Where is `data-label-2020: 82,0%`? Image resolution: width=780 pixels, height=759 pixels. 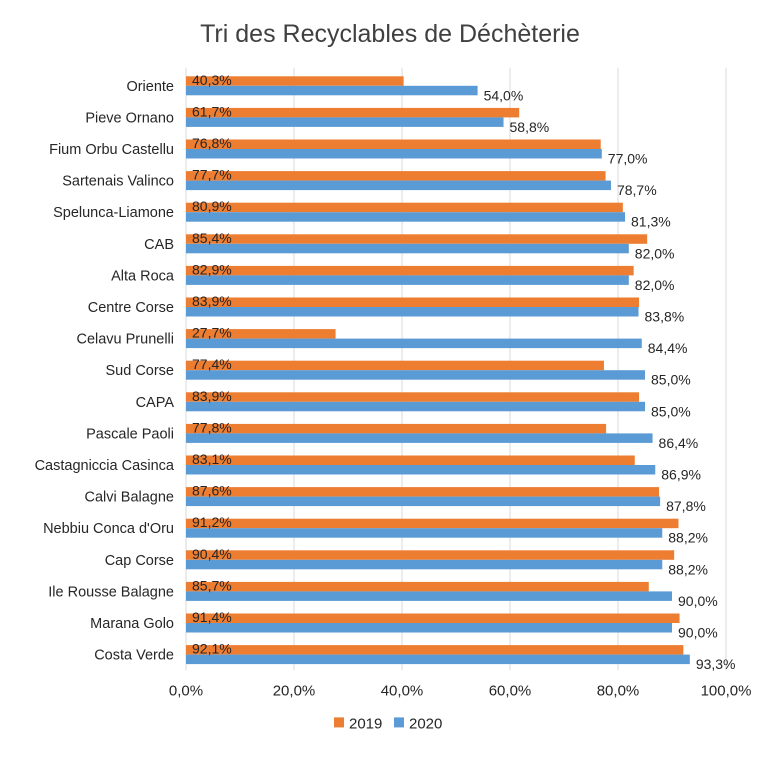 data-label-2020: 82,0% is located at coordinates (655, 285).